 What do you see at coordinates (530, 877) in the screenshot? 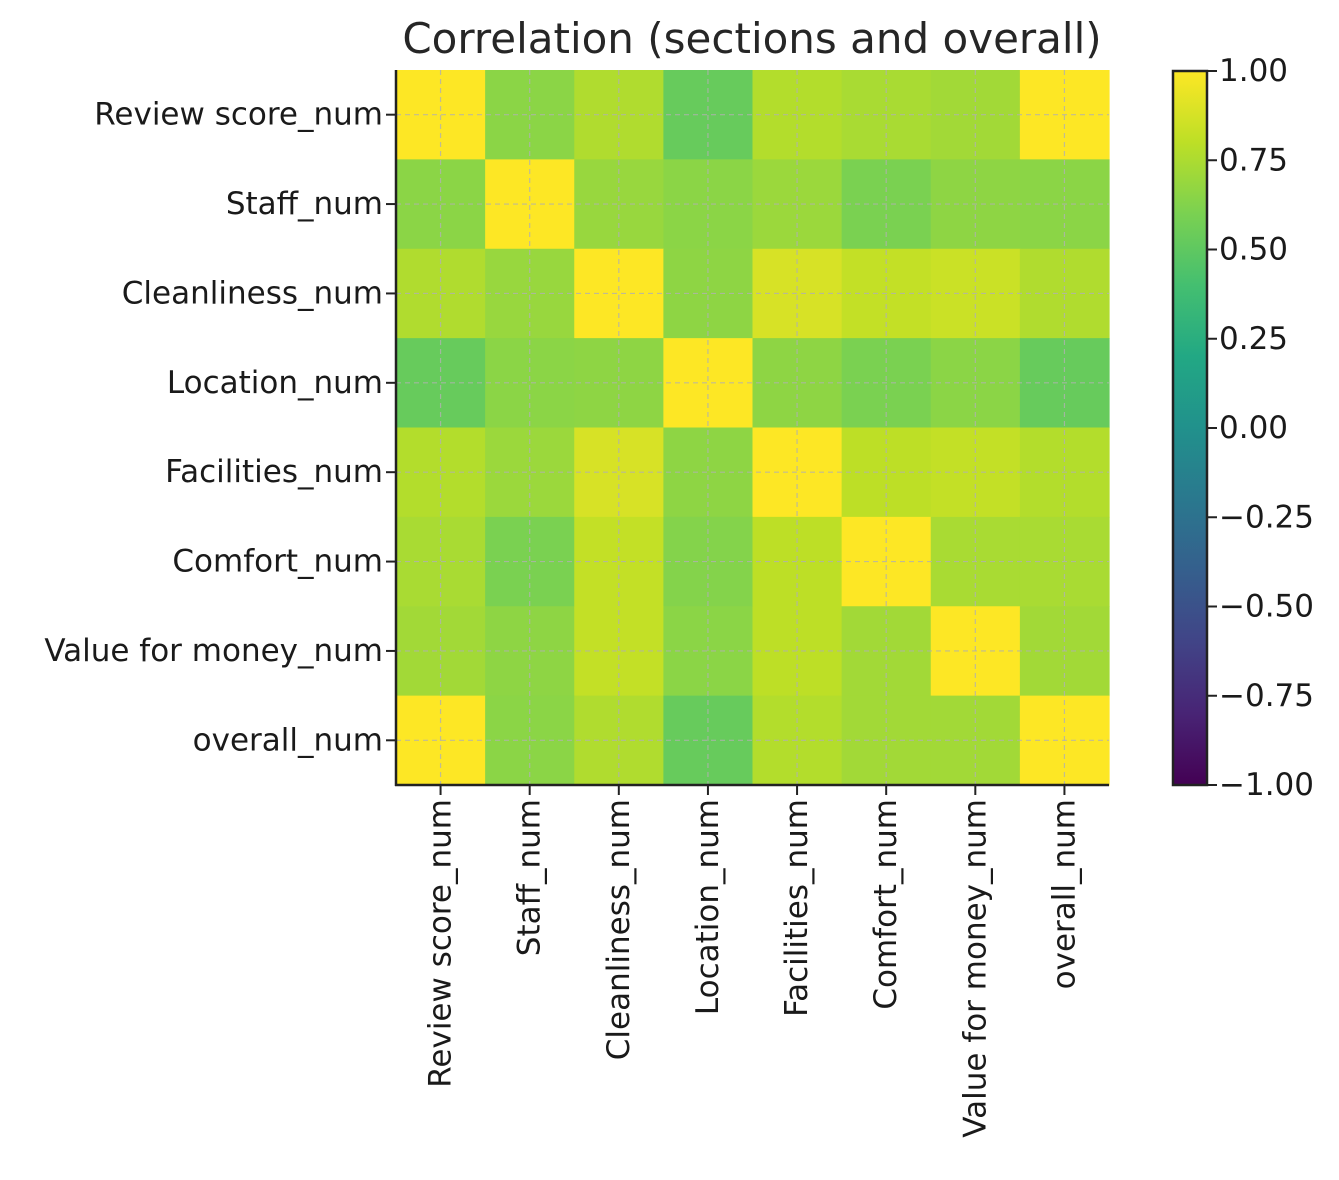
I see `x-tick-label-staff-num: Staff_num` at bounding box center [530, 877].